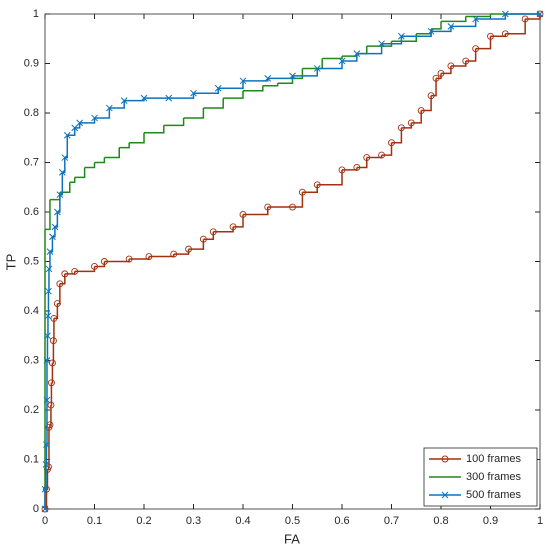 This screenshot has width=550, height=550. Describe the element at coordinates (31, 410) in the screenshot. I see `y-tick-label: 0.2` at that location.